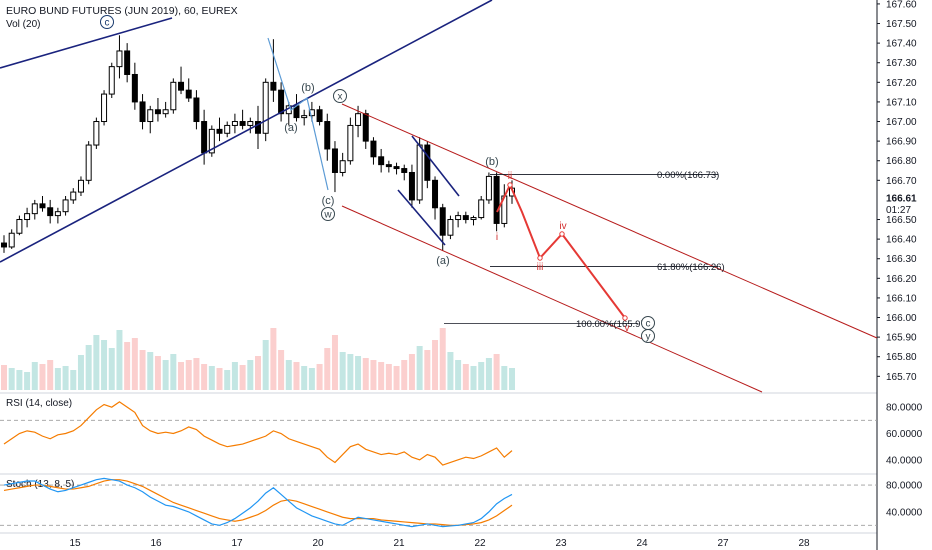  What do you see at coordinates (510, 176) in the screenshot?
I see `wave-label-ii: ii` at bounding box center [510, 176].